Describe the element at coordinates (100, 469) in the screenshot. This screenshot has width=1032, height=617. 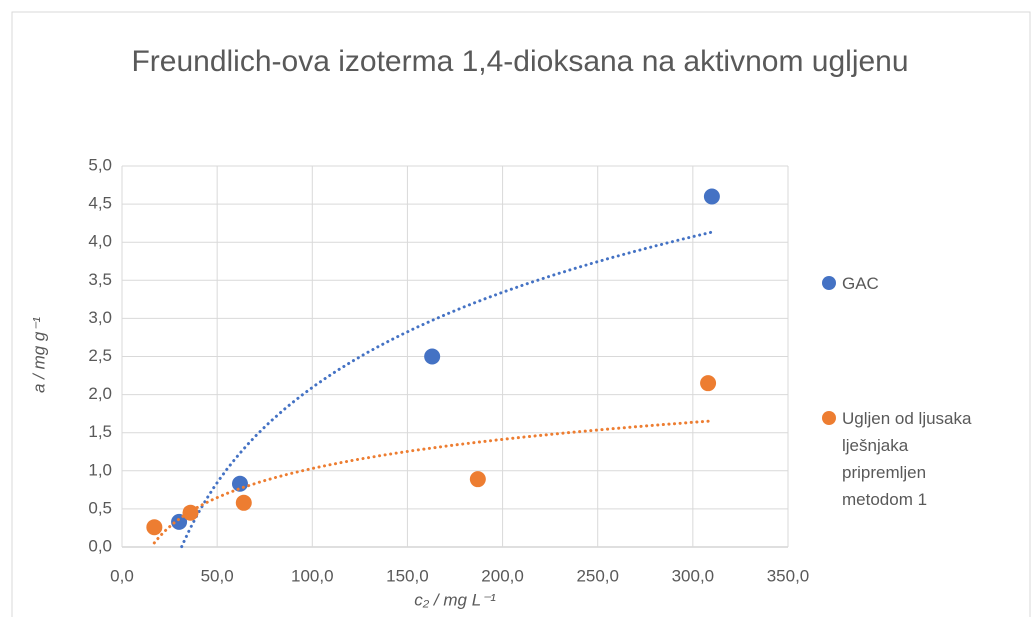
I see `y-tick-label: 1,0` at that location.